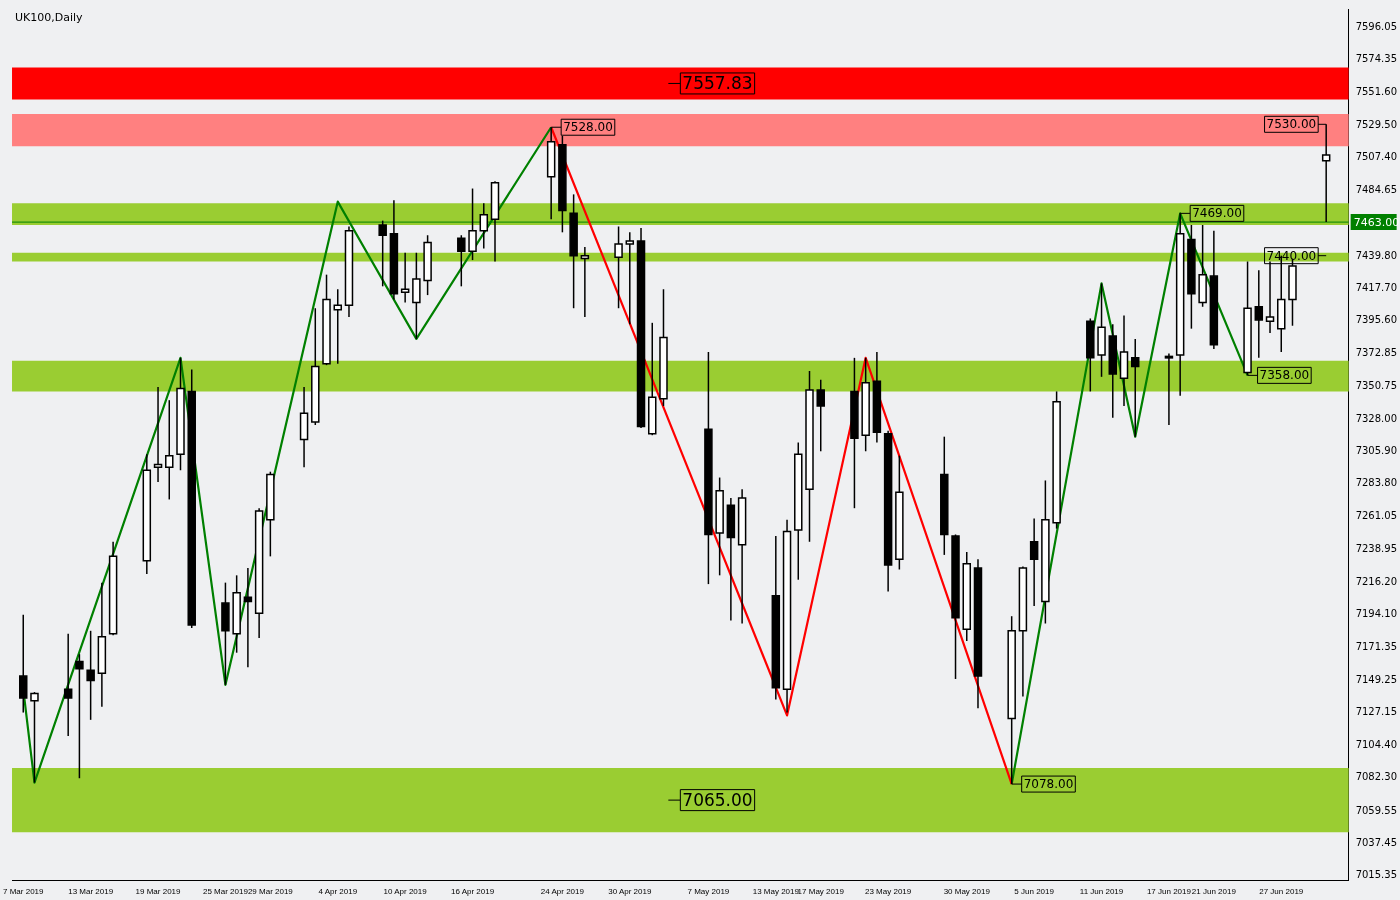 The width and height of the screenshot is (1400, 900). I want to click on annotation: 7469.00, so click(1217, 213).